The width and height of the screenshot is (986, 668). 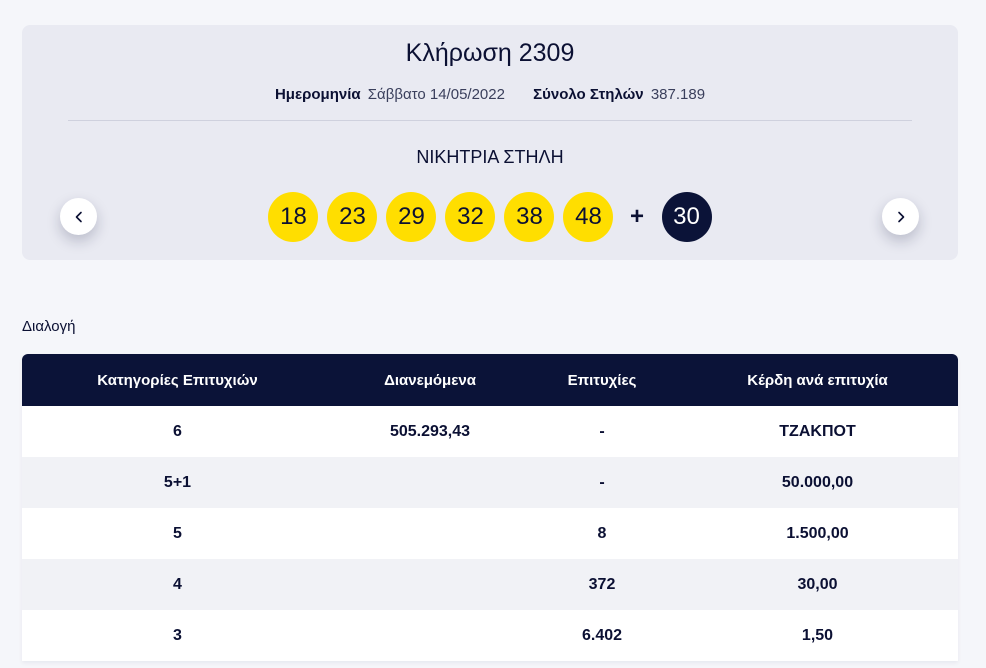 I want to click on draw-date-label: Ημερομηνία, so click(x=317, y=94).